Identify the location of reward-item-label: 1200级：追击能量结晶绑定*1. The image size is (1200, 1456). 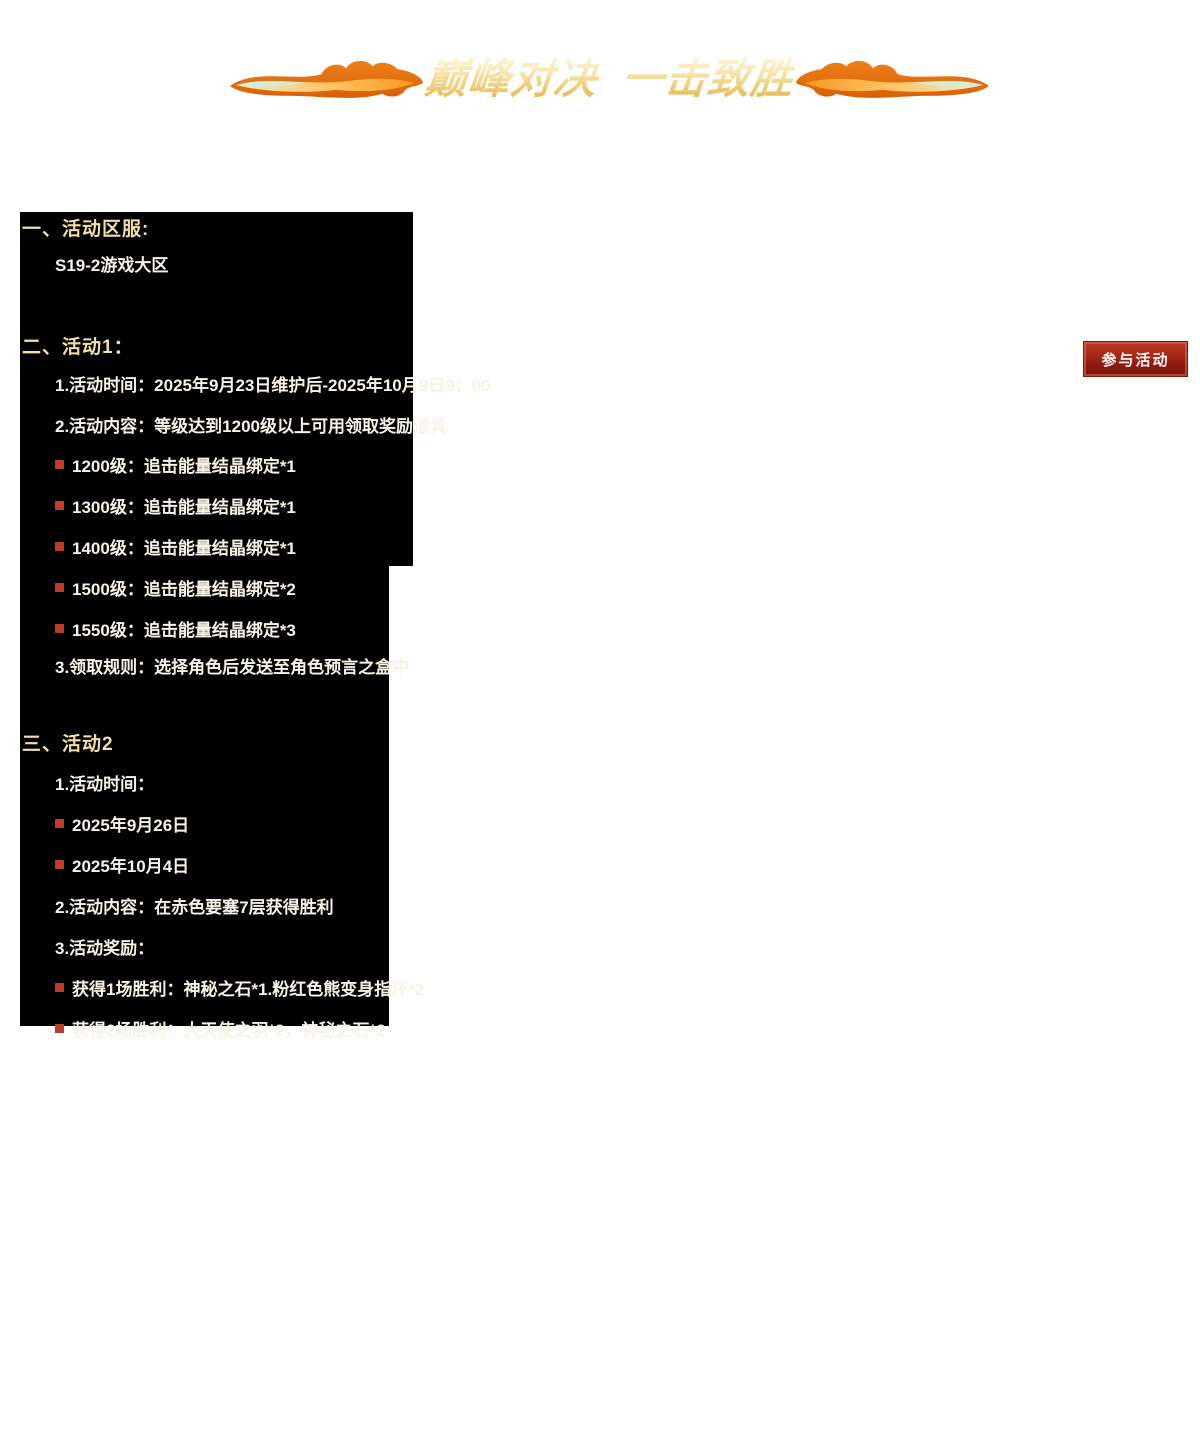
(184, 466).